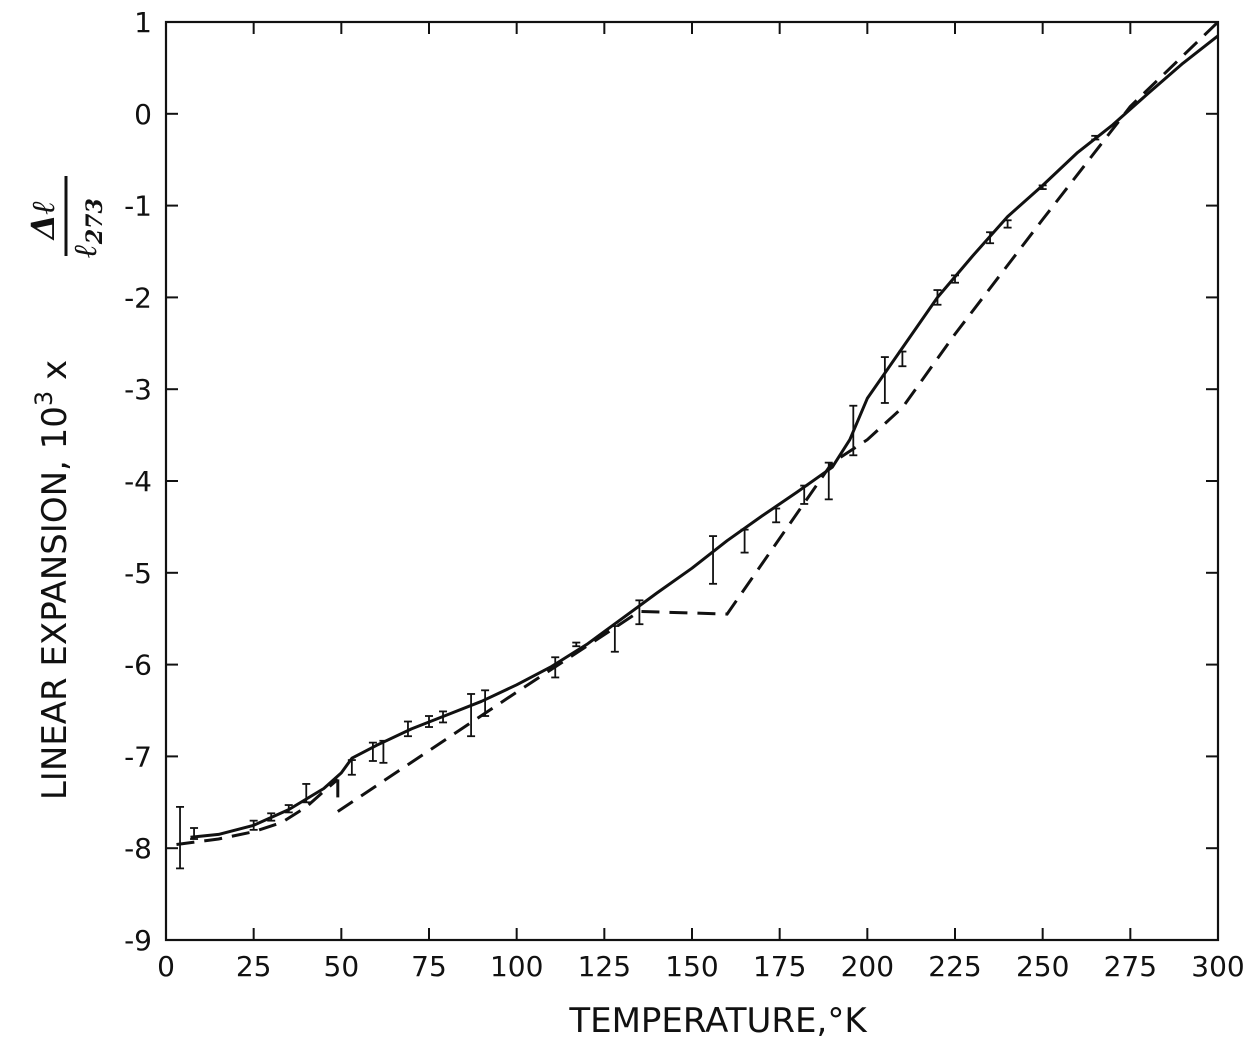 Image resolution: width=1254 pixels, height=1044 pixels. Describe the element at coordinates (1042, 966) in the screenshot. I see `x-tick-label: 250` at that location.